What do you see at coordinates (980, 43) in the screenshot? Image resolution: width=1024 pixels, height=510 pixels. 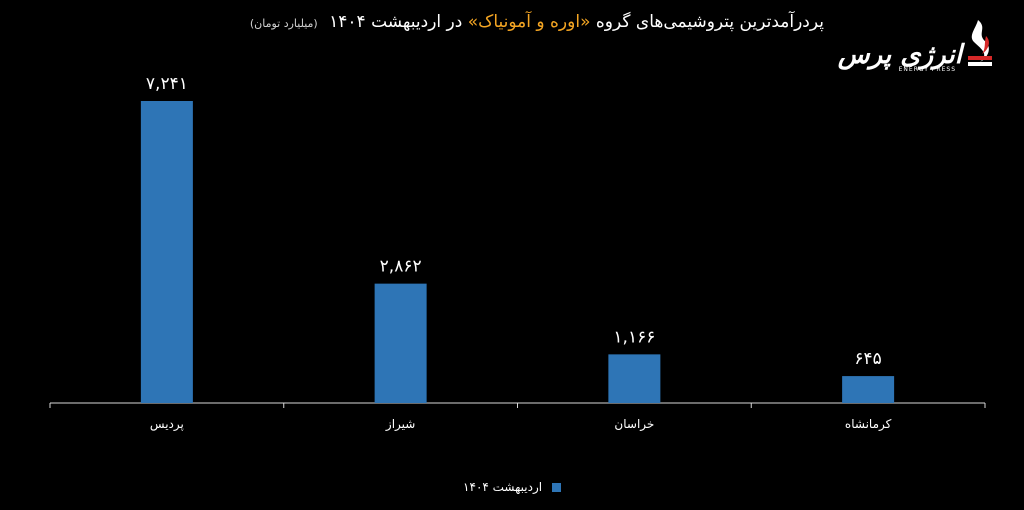 I see `flame-icon` at bounding box center [980, 43].